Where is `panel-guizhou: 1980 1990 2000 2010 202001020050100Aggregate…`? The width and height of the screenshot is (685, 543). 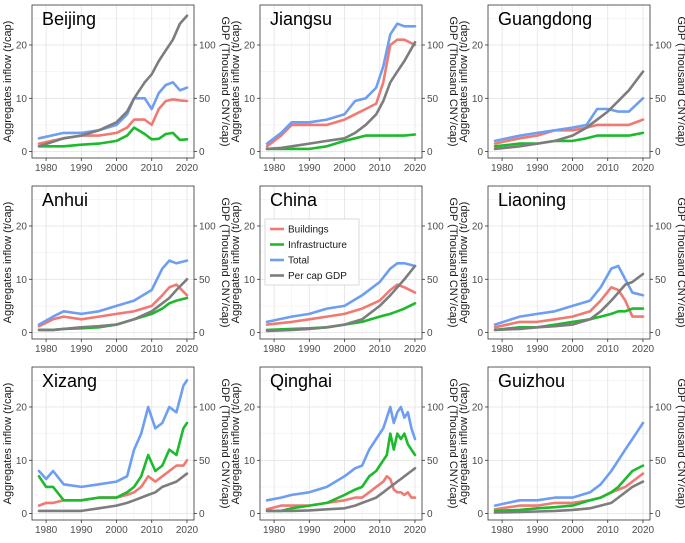 panel-guizhou: 1980 1990 2000 2010 202001020050100Aggregate… is located at coordinates (571, 451).